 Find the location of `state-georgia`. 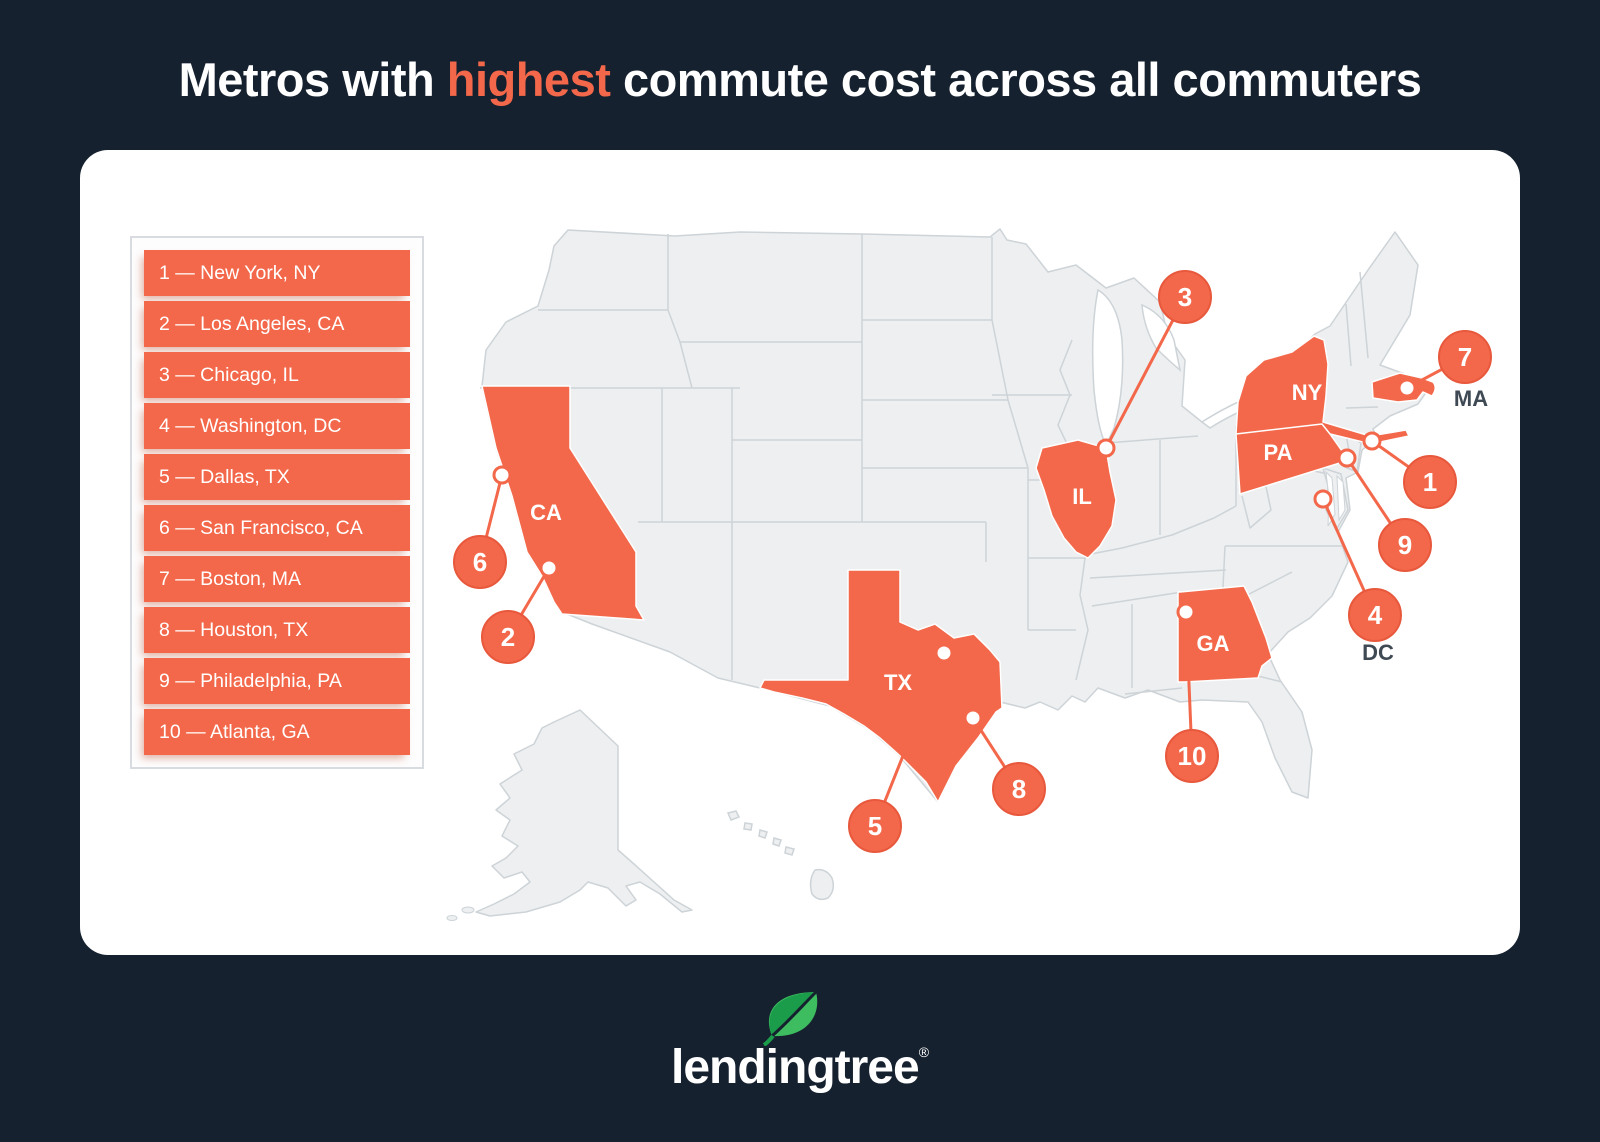

state-georgia is located at coordinates (1225, 634).